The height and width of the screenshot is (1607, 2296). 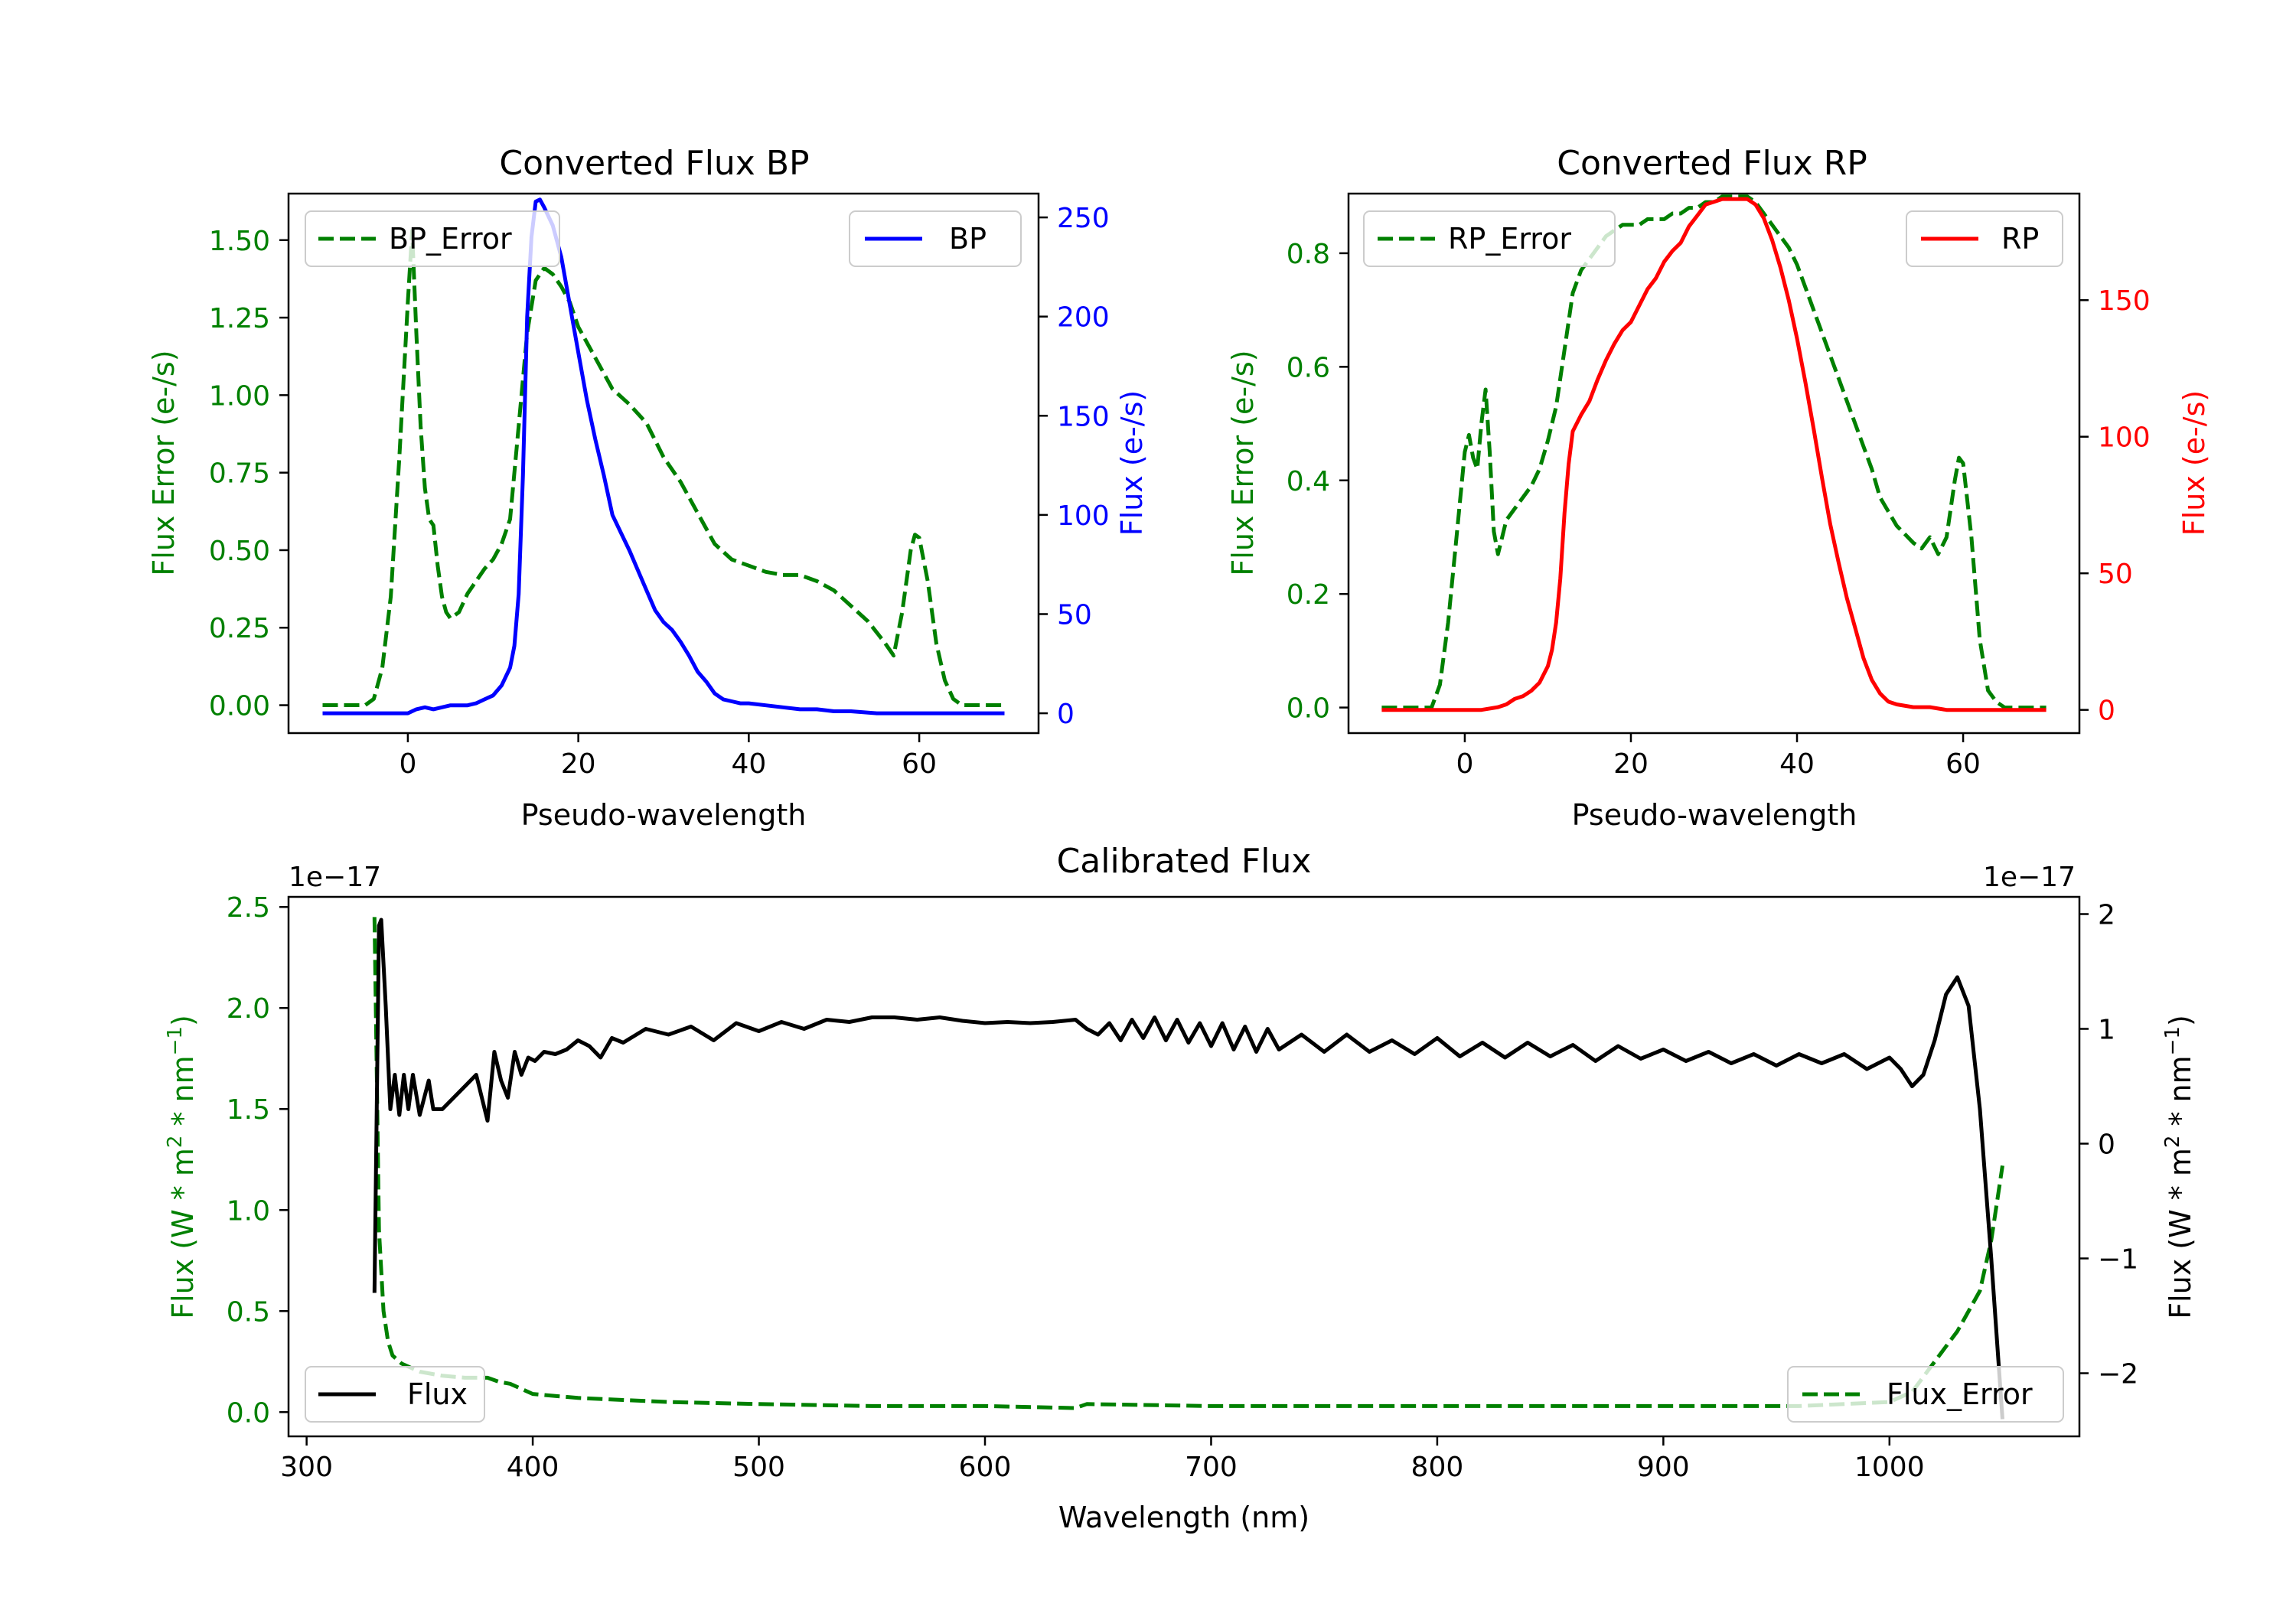 What do you see at coordinates (239, 242) in the screenshot?
I see `bp-left-tick-label: 1.50` at bounding box center [239, 242].